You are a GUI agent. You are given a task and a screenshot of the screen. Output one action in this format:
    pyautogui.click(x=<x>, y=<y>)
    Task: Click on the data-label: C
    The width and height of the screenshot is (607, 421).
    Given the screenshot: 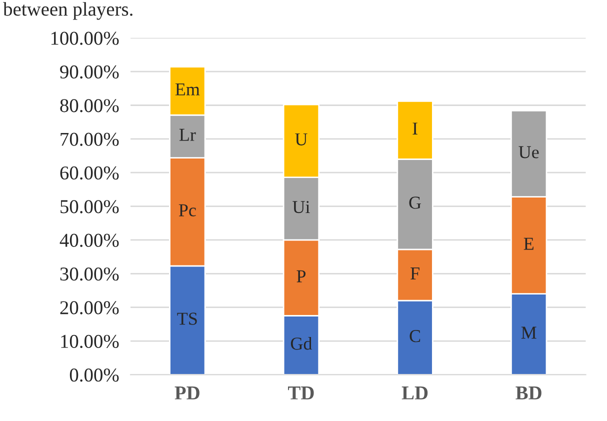 What is the action you would take?
    pyautogui.click(x=415, y=336)
    